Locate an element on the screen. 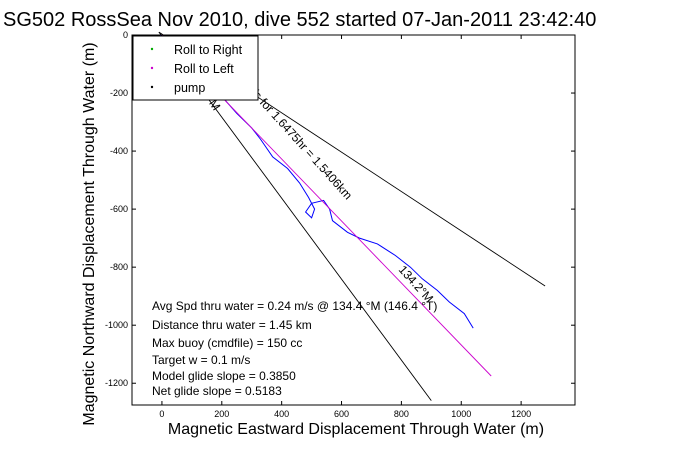 The image size is (681, 454). legend-entry-roll-left: Roll to Left is located at coordinates (192, 69).